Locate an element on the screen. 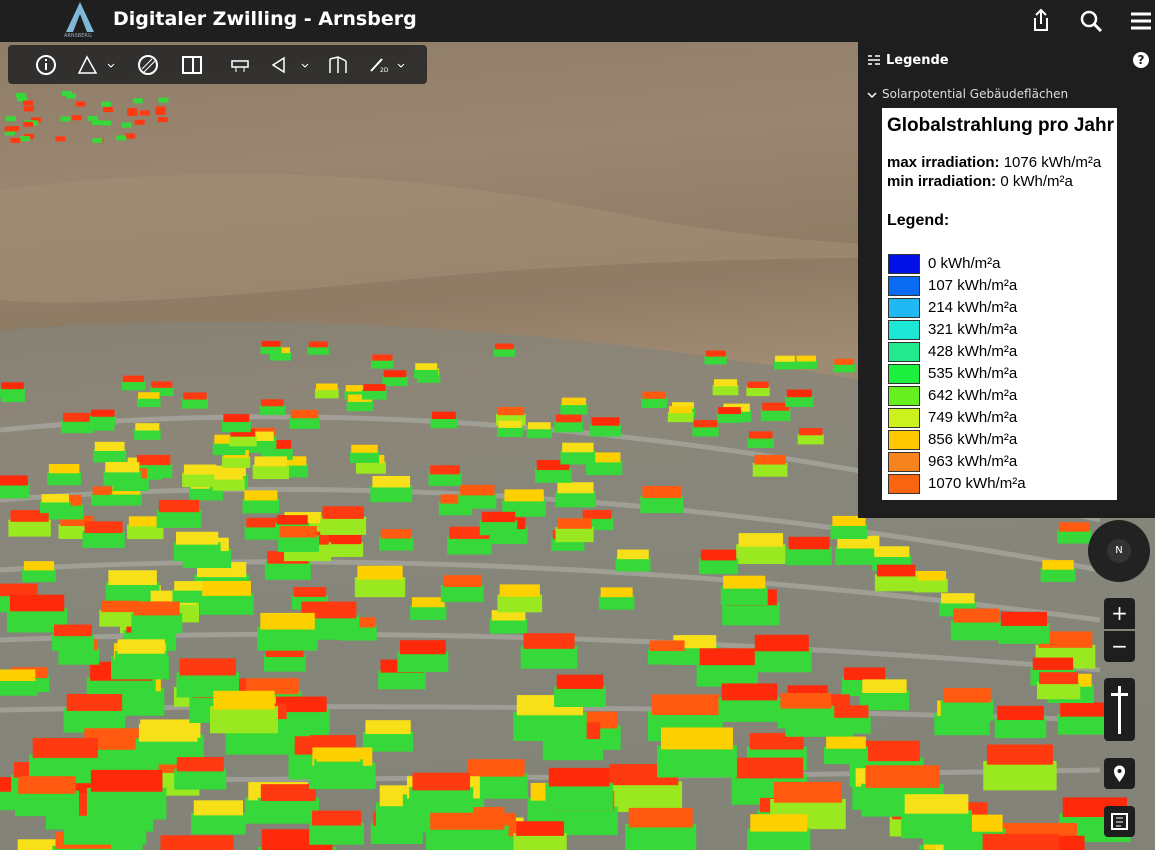  logo is located at coordinates (80, 18).